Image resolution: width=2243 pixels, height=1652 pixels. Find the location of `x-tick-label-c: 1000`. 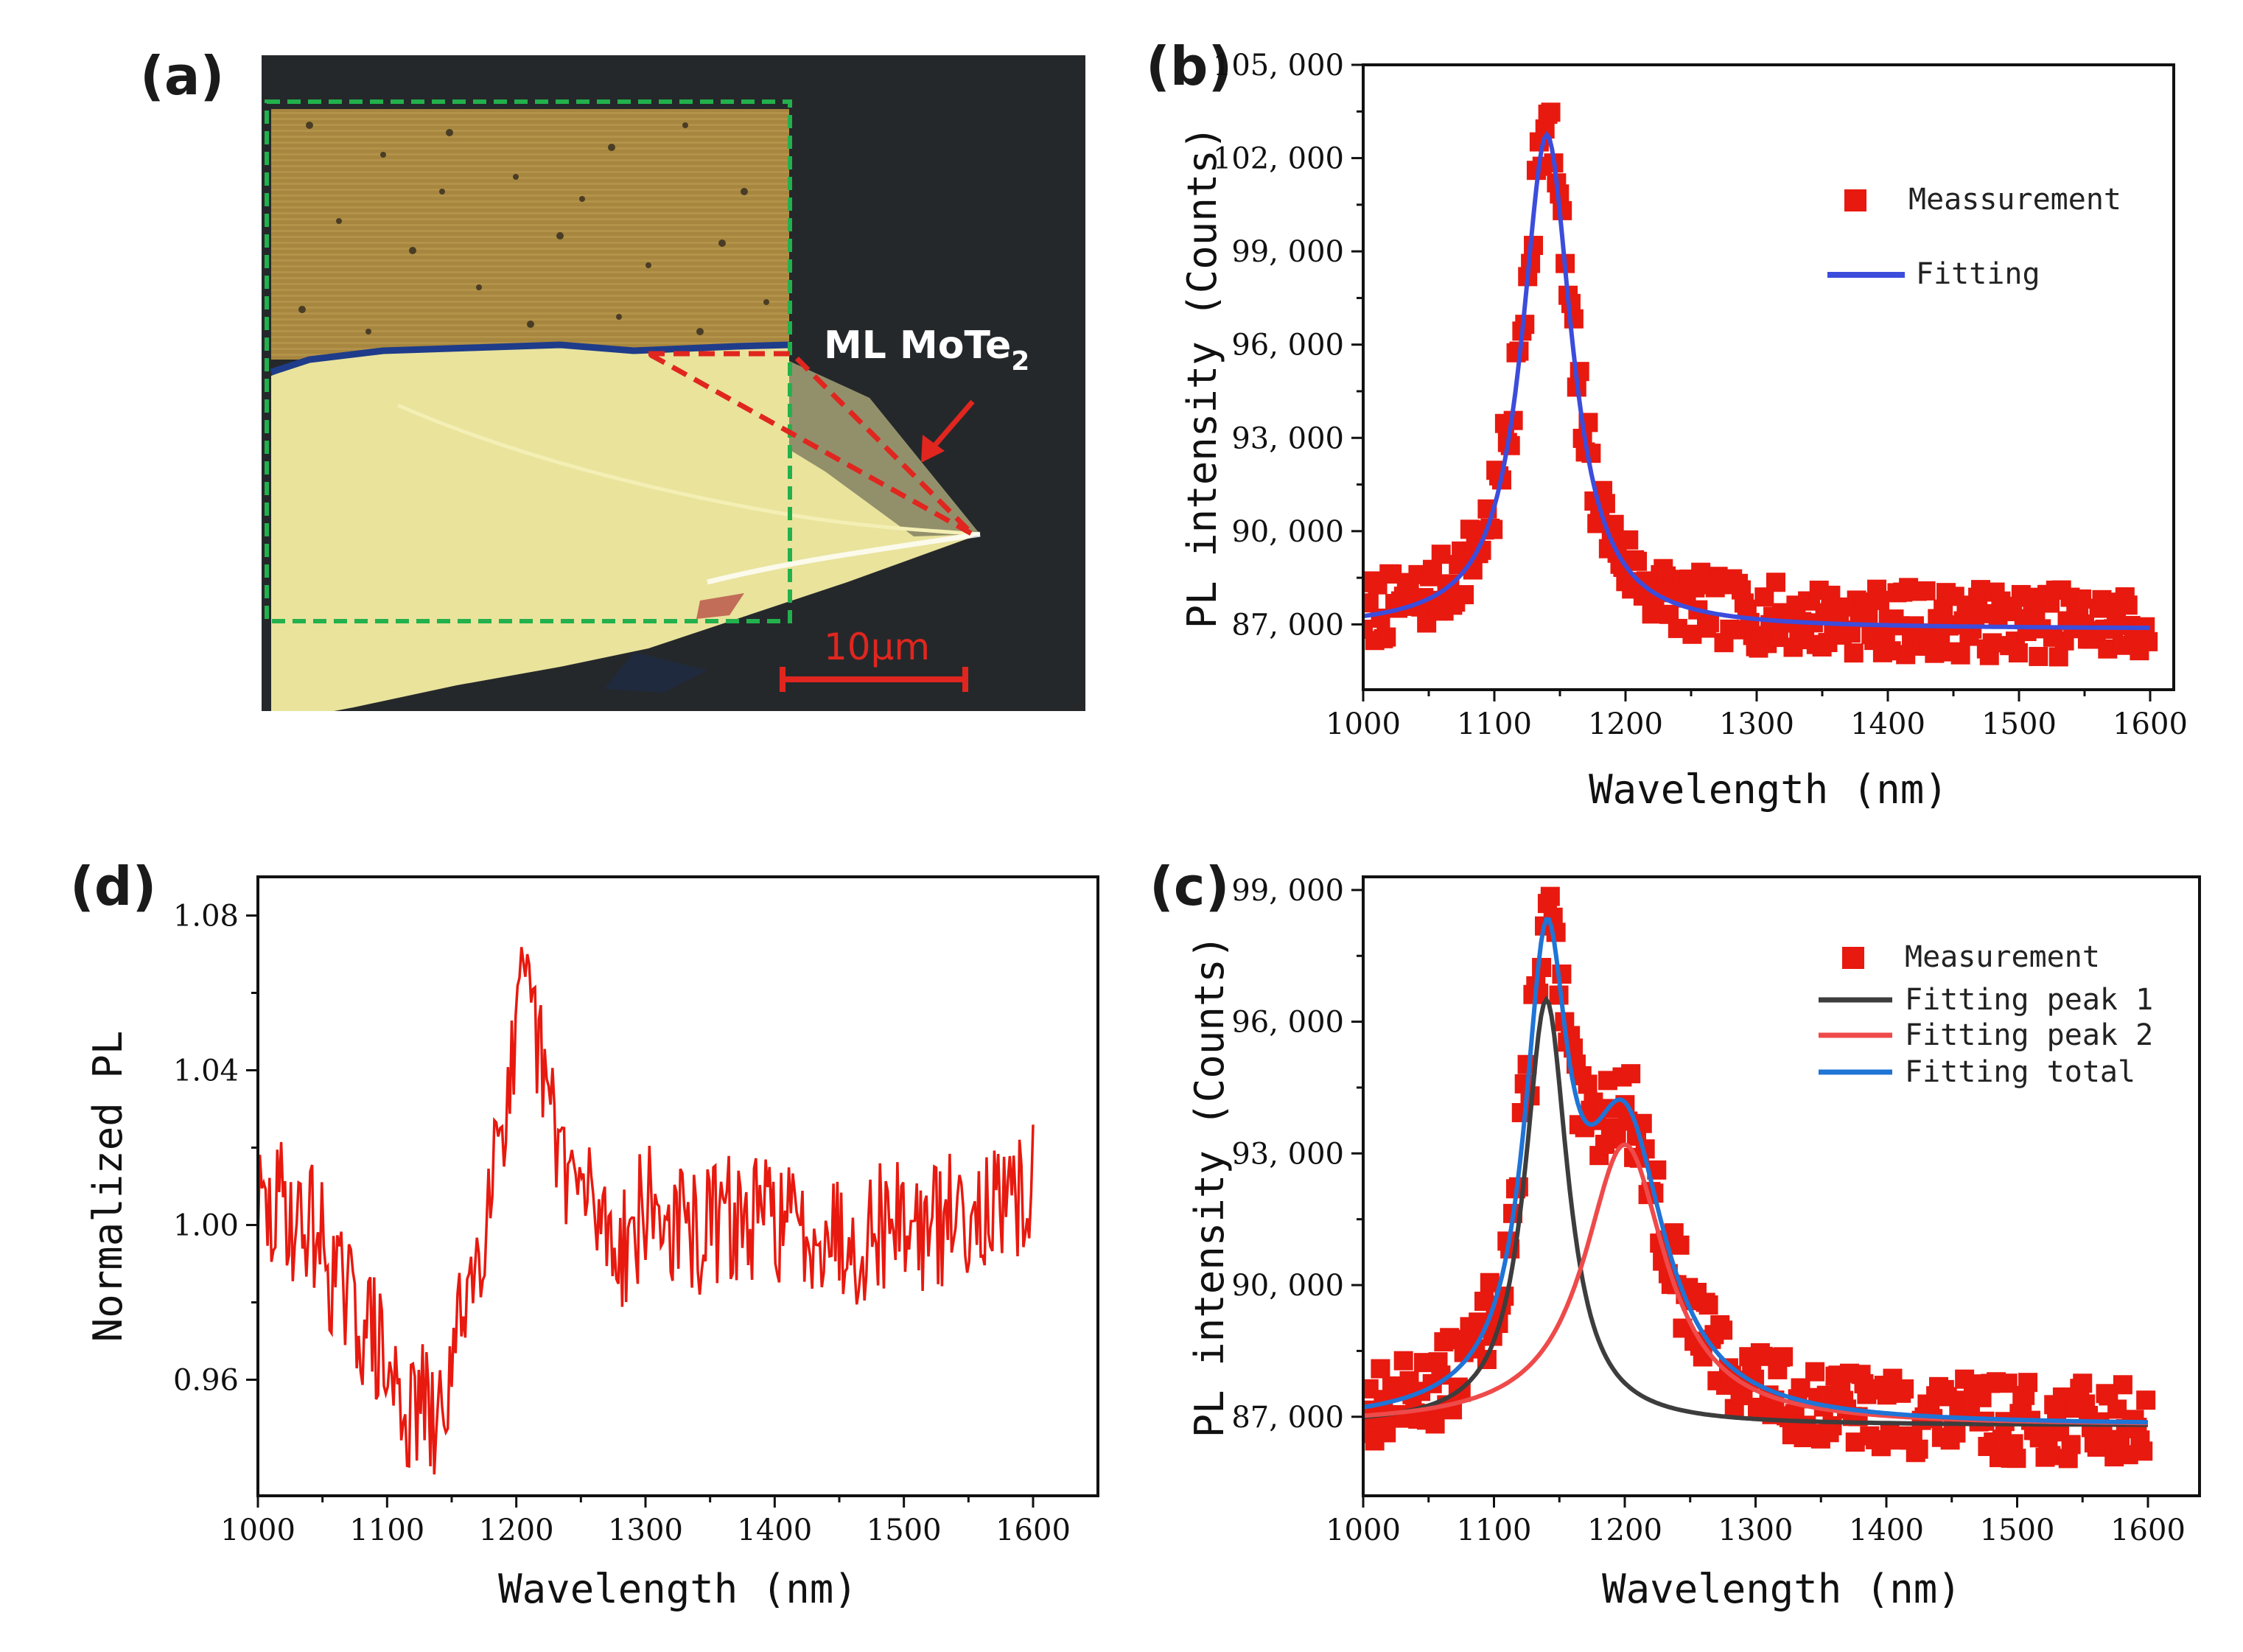

x-tick-label-c: 1000 is located at coordinates (1363, 1530).